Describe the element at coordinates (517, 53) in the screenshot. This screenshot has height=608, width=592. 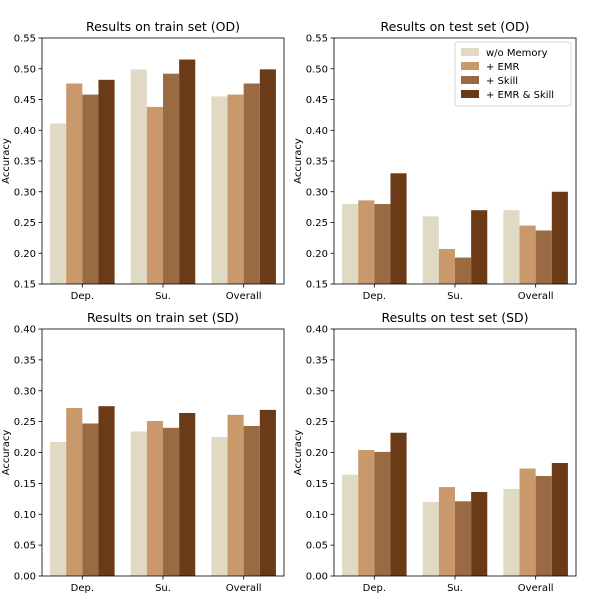
I see `legend-label: w/o Memory` at that location.